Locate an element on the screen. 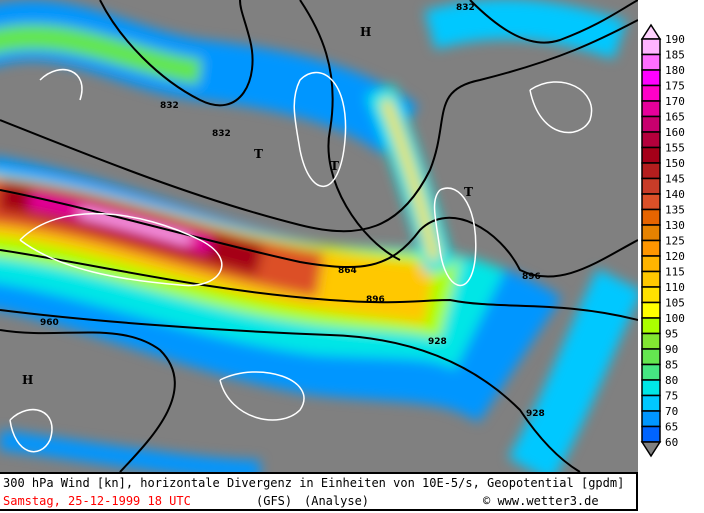 Image resolution: width=704 pixels, height=513 pixels. legend-label: 75 is located at coordinates (671, 396).